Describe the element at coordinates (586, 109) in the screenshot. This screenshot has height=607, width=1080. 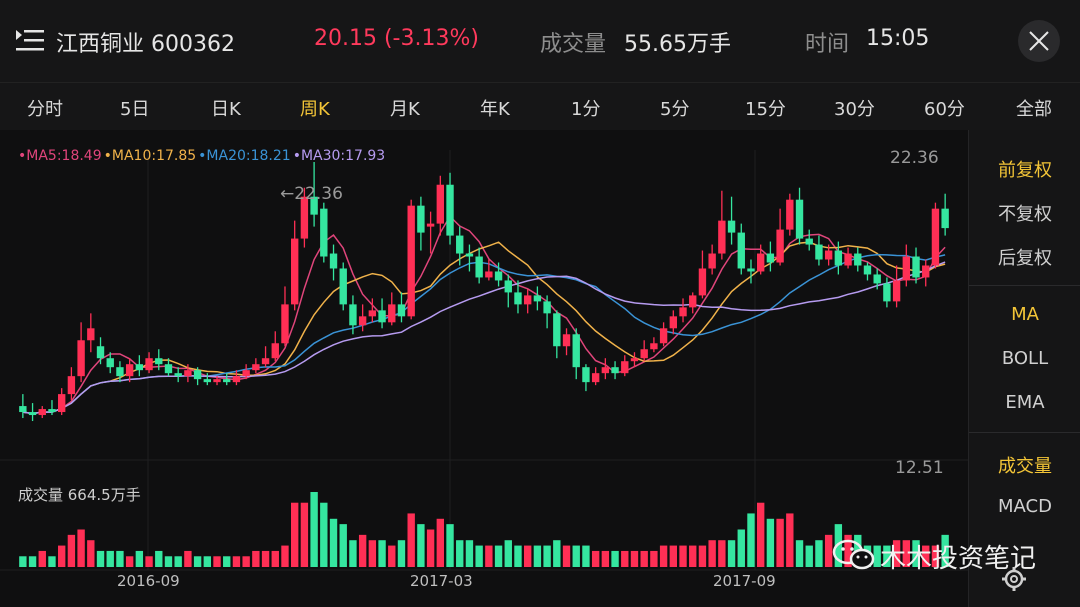
I see `tab-1min: 1分` at that location.